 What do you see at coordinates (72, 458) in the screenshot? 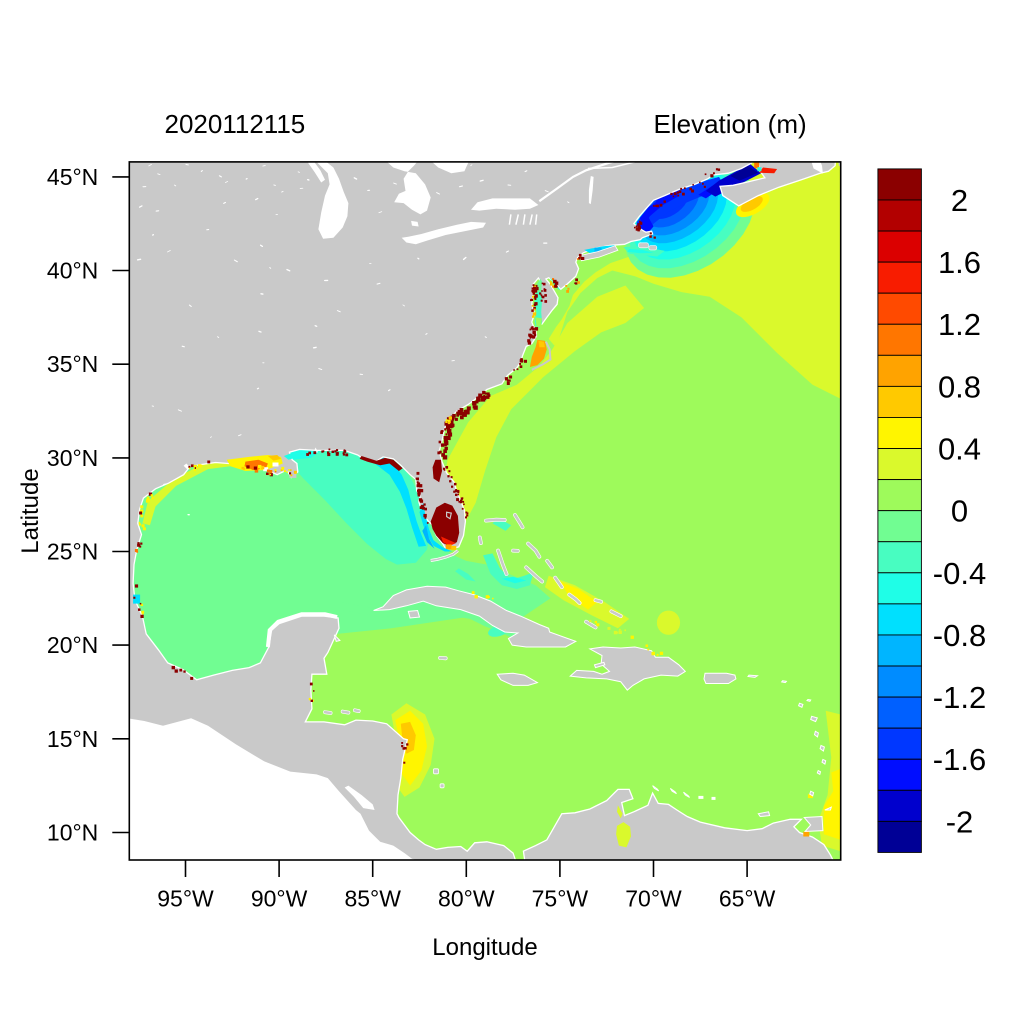
I see `svg-text: 30°N` at bounding box center [72, 458].